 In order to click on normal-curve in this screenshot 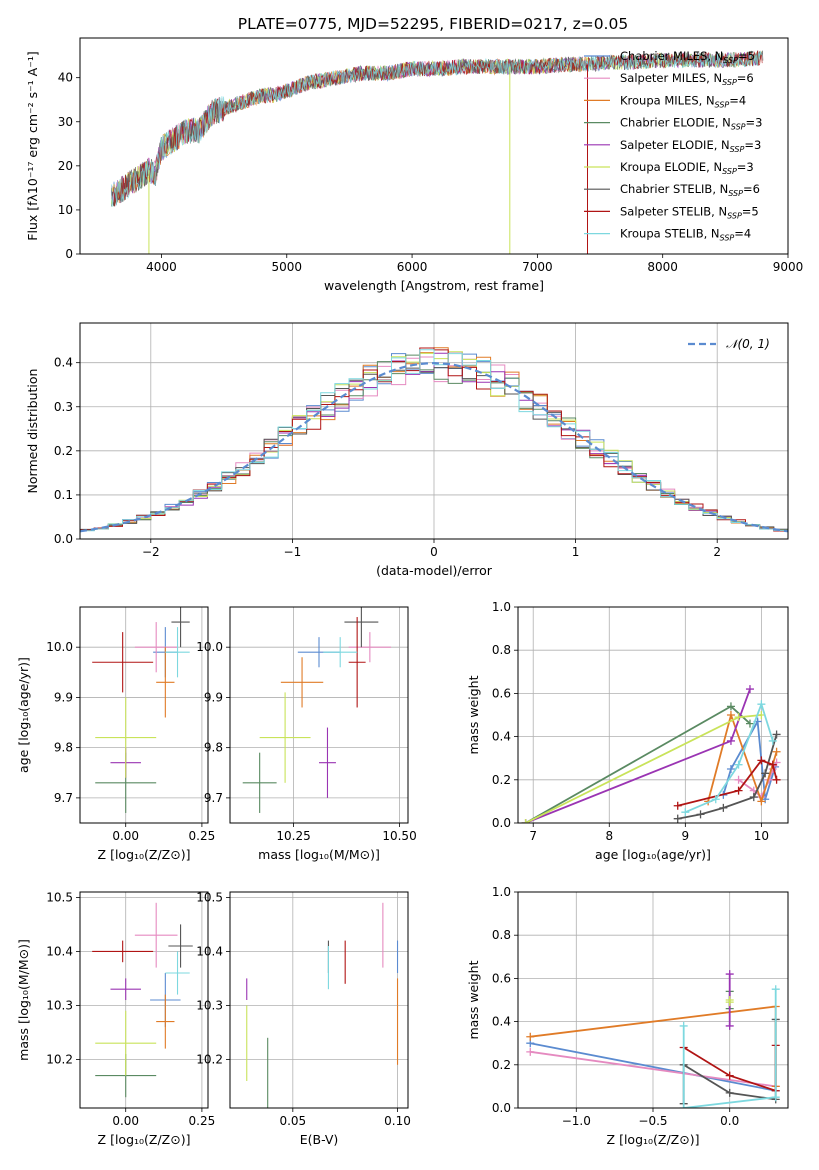, I will do `click(434, 447)`.